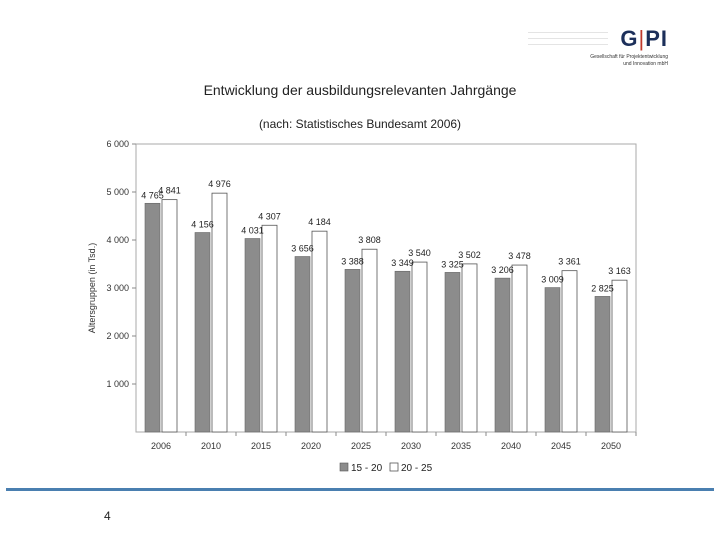 This screenshot has height=540, width=720. I want to click on data-label: 3 009, so click(552, 280).